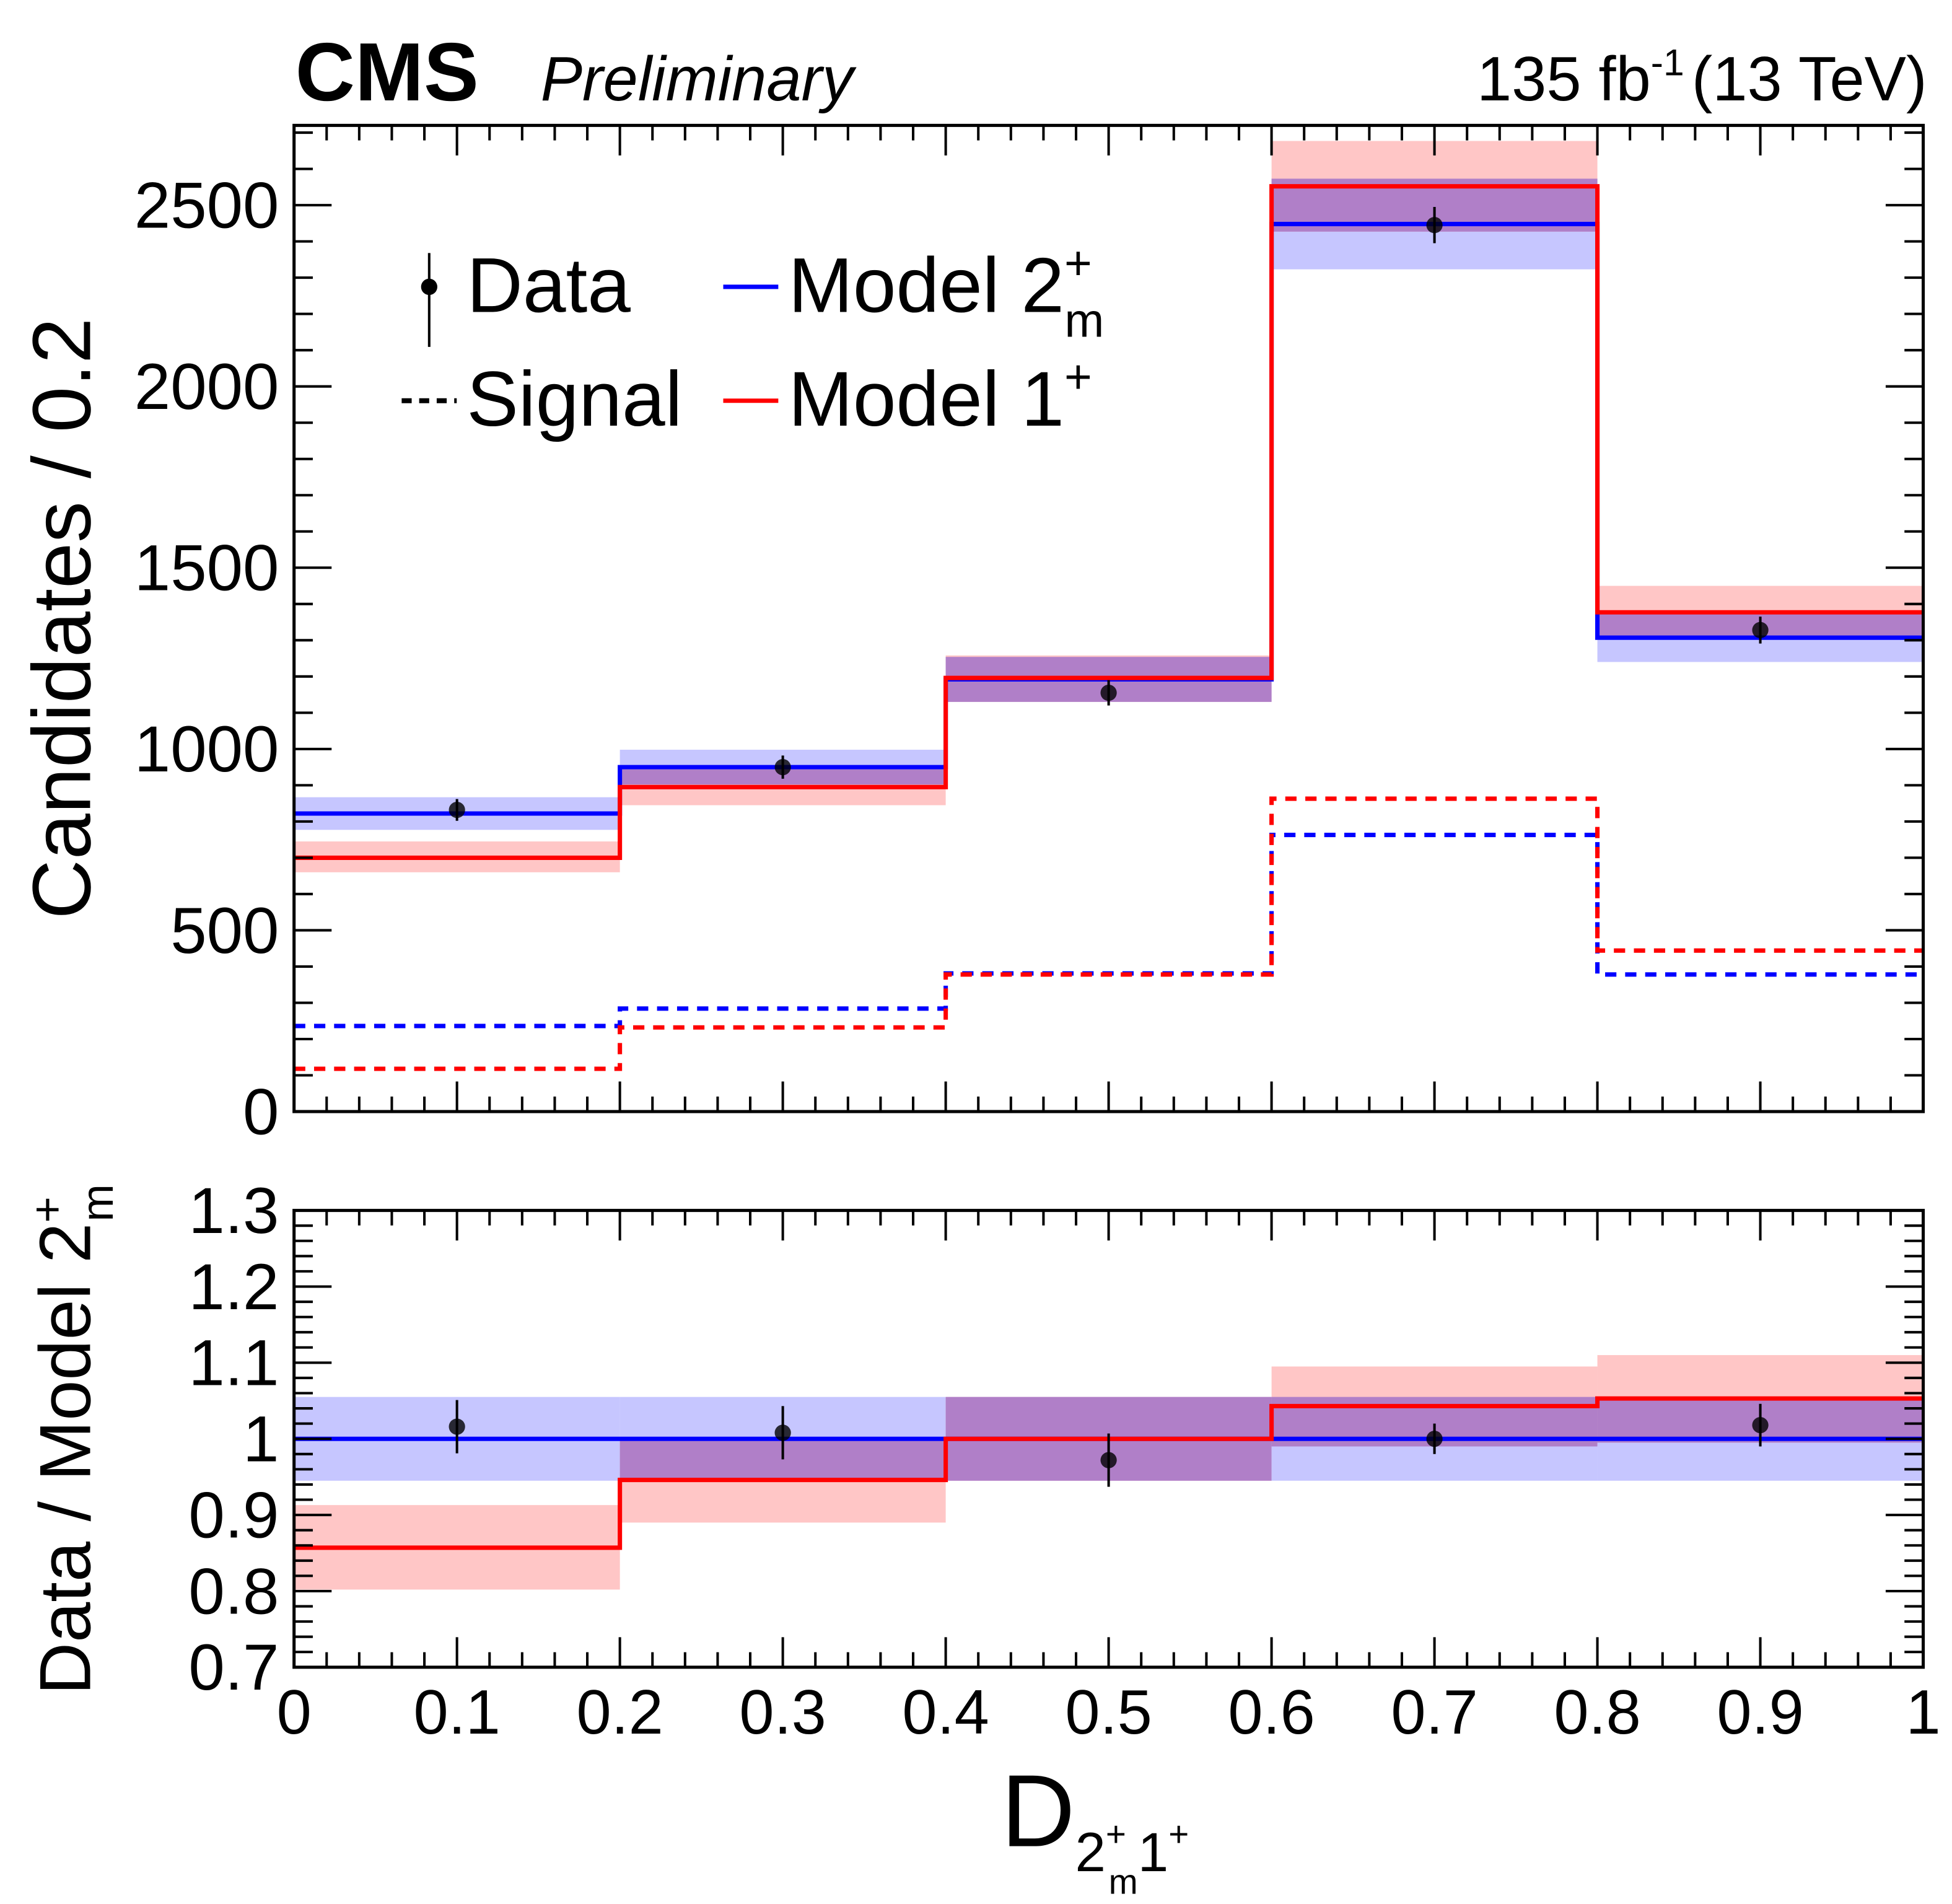  Describe the element at coordinates (1108, 1713) in the screenshot. I see `x-tick-label: 0.5` at that location.